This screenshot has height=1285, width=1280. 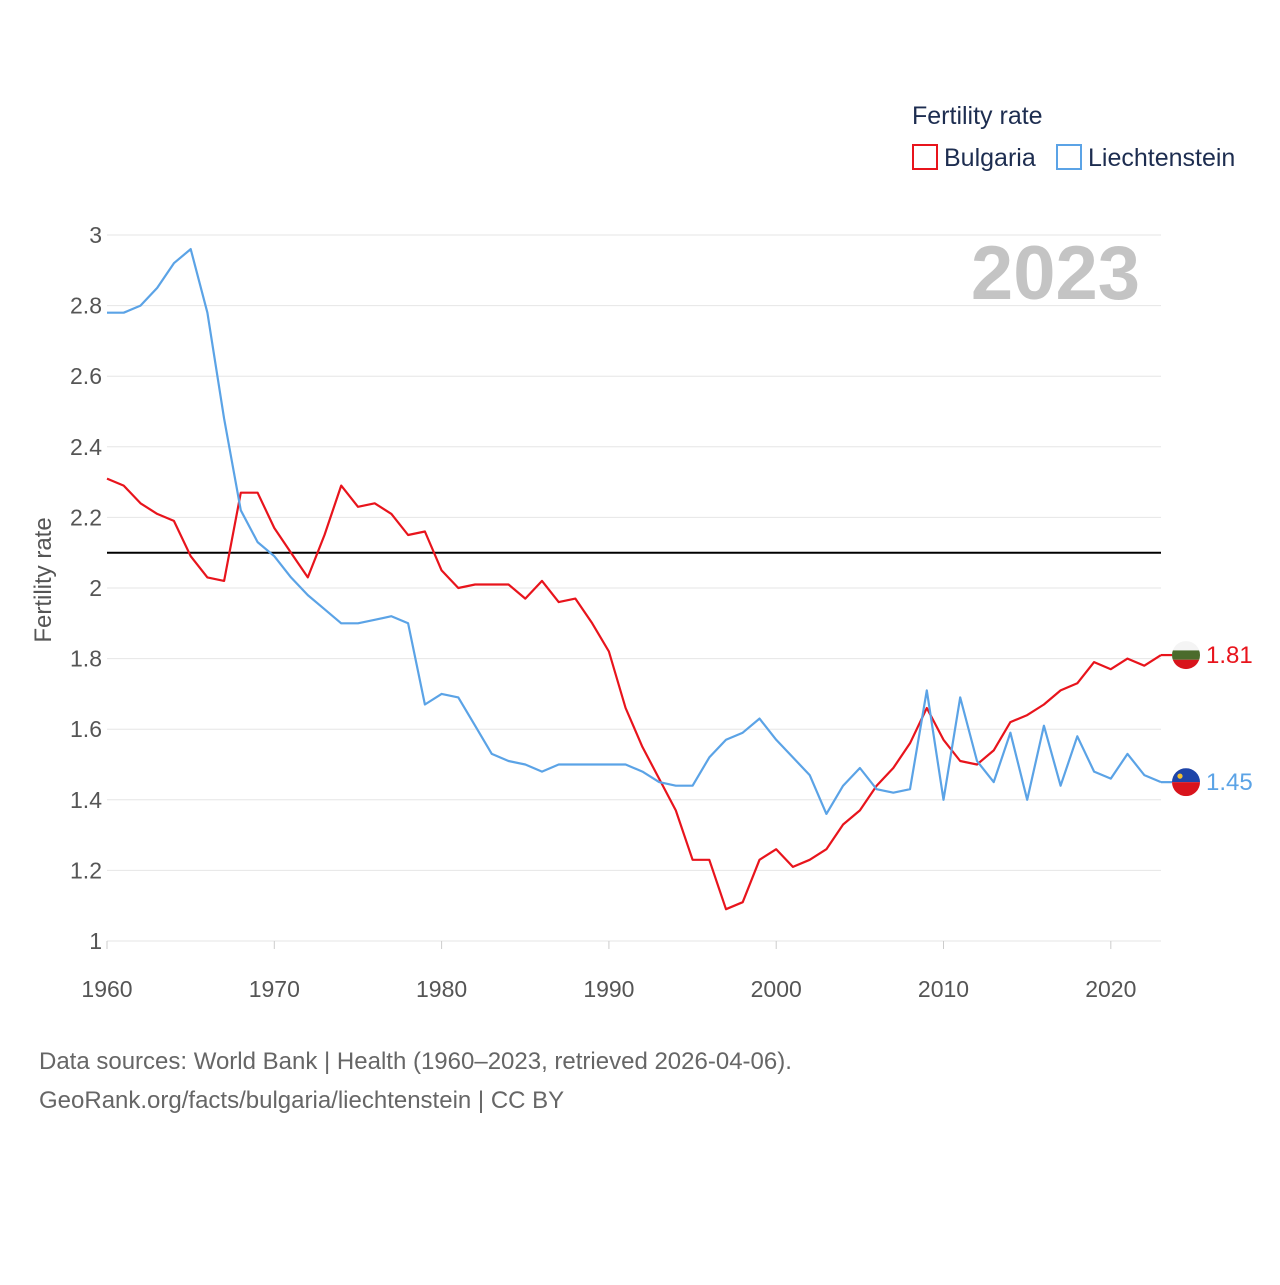 What do you see at coordinates (608, 971) in the screenshot?
I see `x-axis-ticks: 1960 1970 1980 1990 2000 2010 2020` at bounding box center [608, 971].